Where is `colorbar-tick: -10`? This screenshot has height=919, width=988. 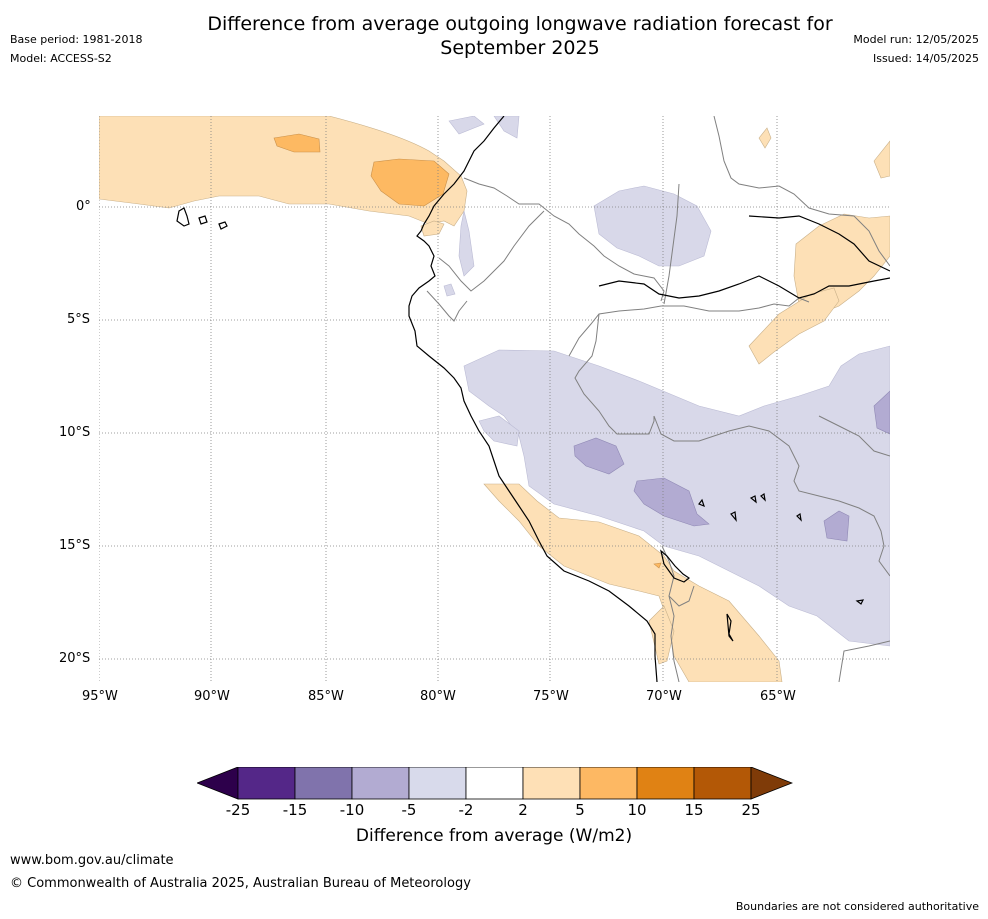
colorbar-tick: -10 is located at coordinates (352, 810).